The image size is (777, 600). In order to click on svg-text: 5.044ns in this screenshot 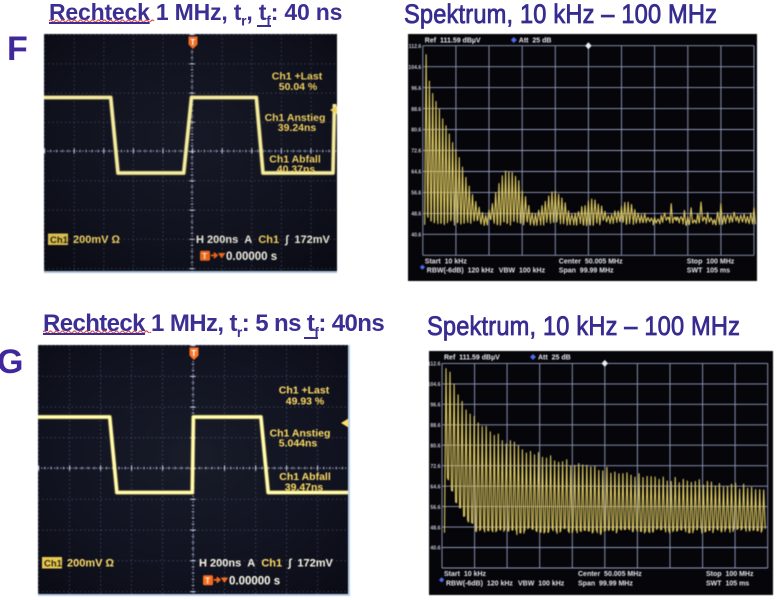, I will do `click(298, 444)`.